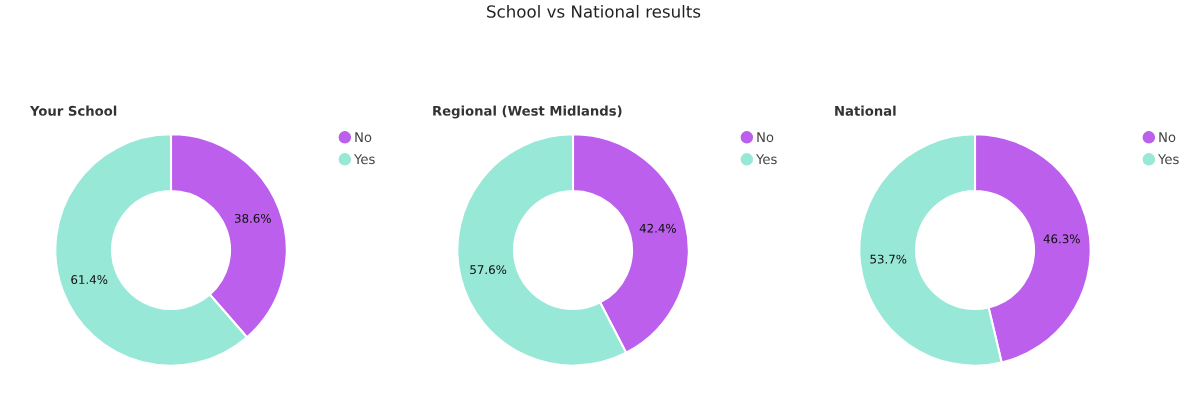  What do you see at coordinates (865, 110) in the screenshot?
I see `chart-title: National` at bounding box center [865, 110].